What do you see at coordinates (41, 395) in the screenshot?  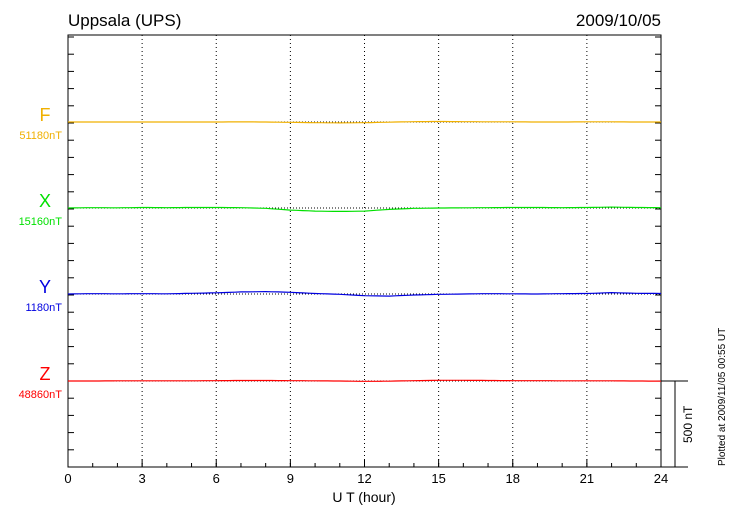 I see `baseline-value-Z: 48860nT` at bounding box center [41, 395].